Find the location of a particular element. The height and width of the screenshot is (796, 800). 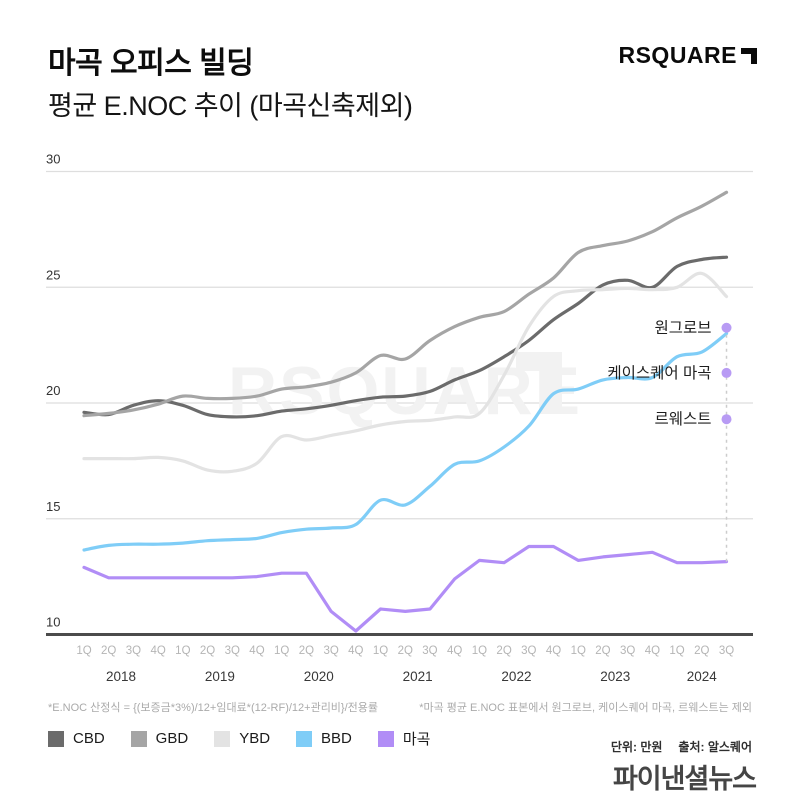

legend-label-마곡: 마곡 is located at coordinates (416, 739).